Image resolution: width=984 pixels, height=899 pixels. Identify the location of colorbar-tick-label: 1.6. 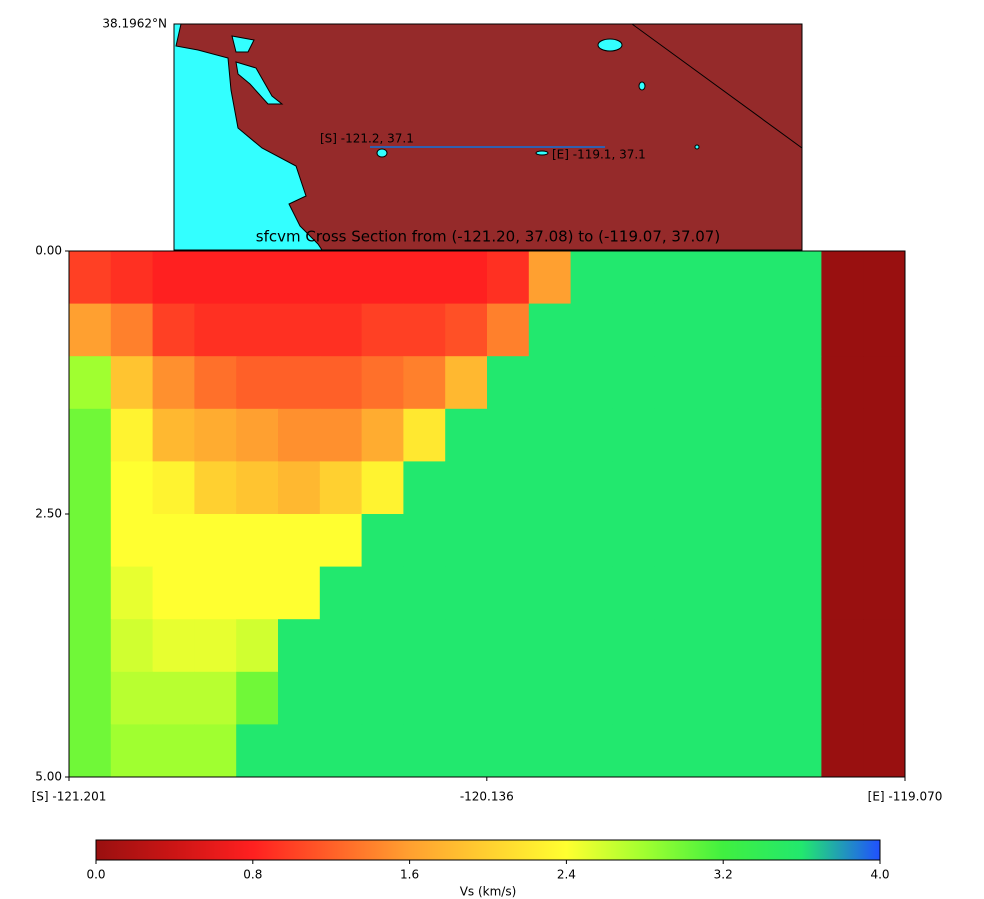
(409, 875).